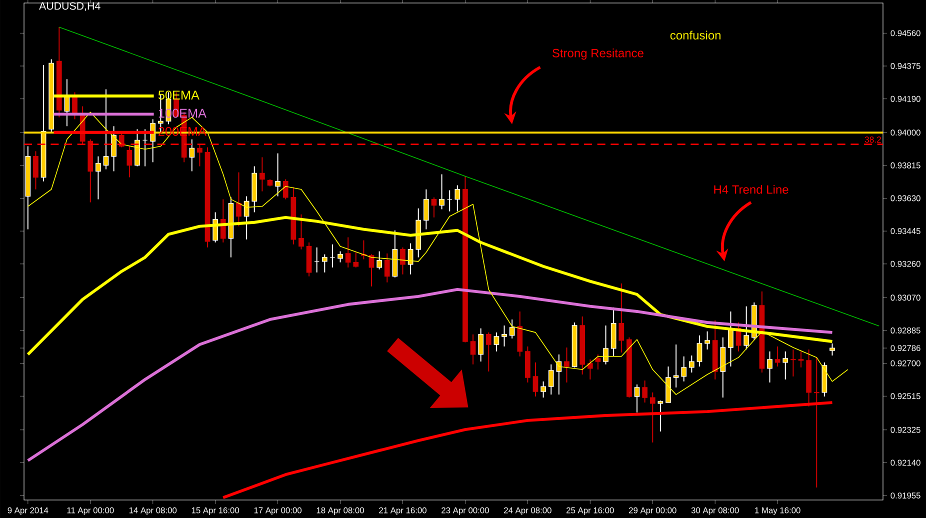 The image size is (926, 518). What do you see at coordinates (216, 511) in the screenshot?
I see `x-tick-label: 15 Apr 16:00` at bounding box center [216, 511].